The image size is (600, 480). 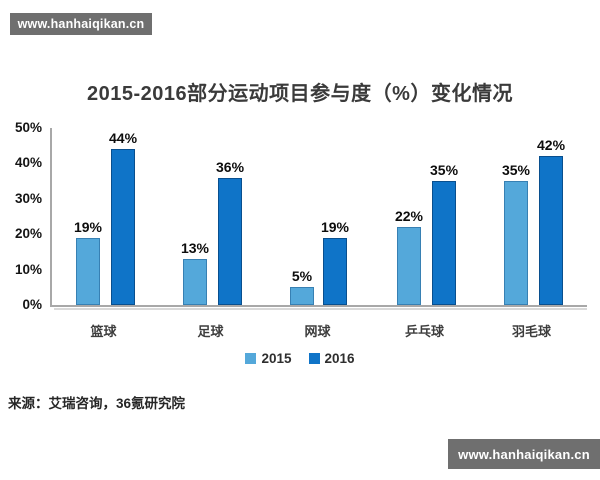 I want to click on bar-column: 22%, so click(x=409, y=216).